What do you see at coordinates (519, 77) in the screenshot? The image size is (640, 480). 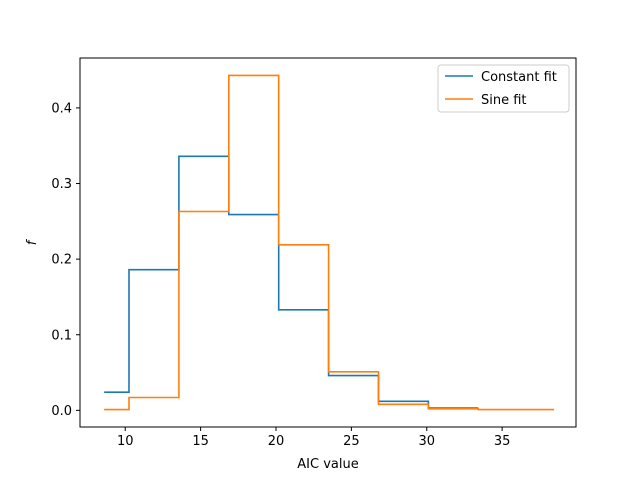 I see `legend-label-constant-fit: Constant fit` at bounding box center [519, 77].